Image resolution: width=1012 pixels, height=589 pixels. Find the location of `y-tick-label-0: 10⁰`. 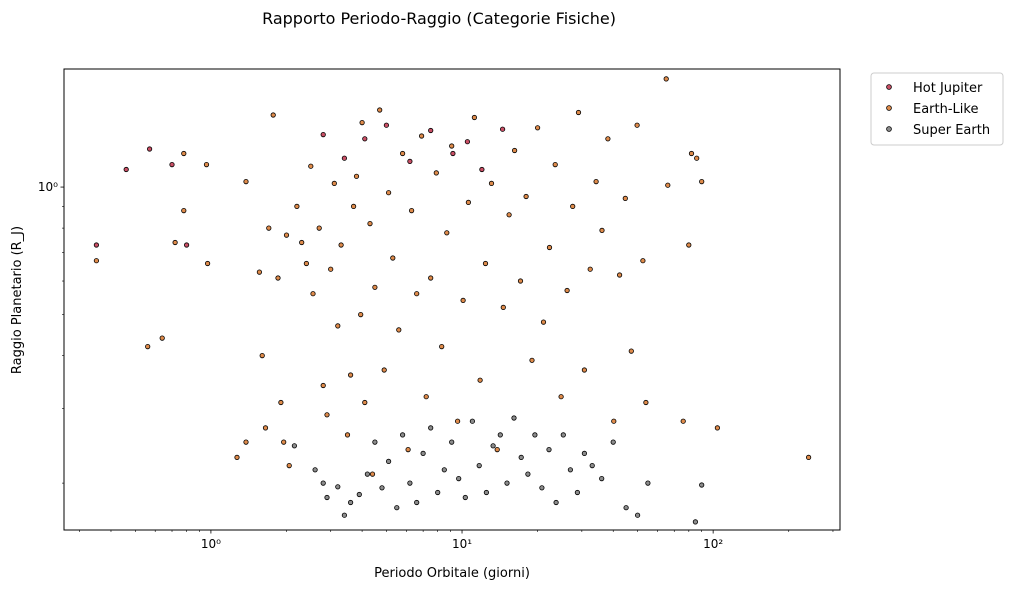

y-tick-label-0: 10⁰ is located at coordinates (48, 187).